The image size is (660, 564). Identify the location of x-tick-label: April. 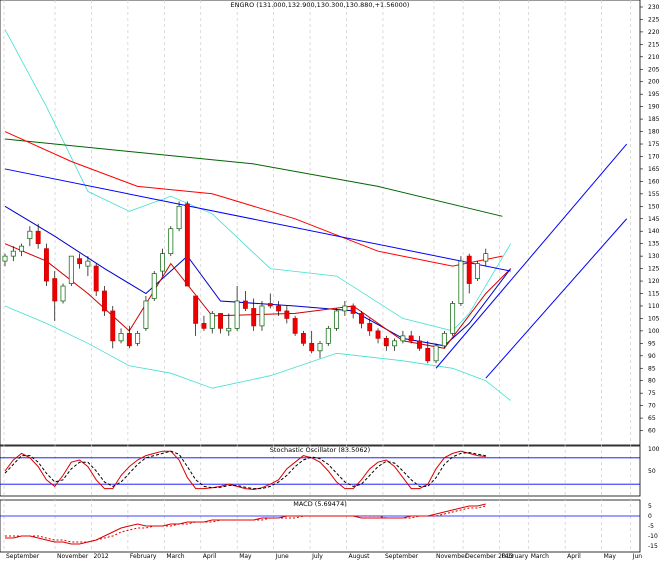
(210, 556).